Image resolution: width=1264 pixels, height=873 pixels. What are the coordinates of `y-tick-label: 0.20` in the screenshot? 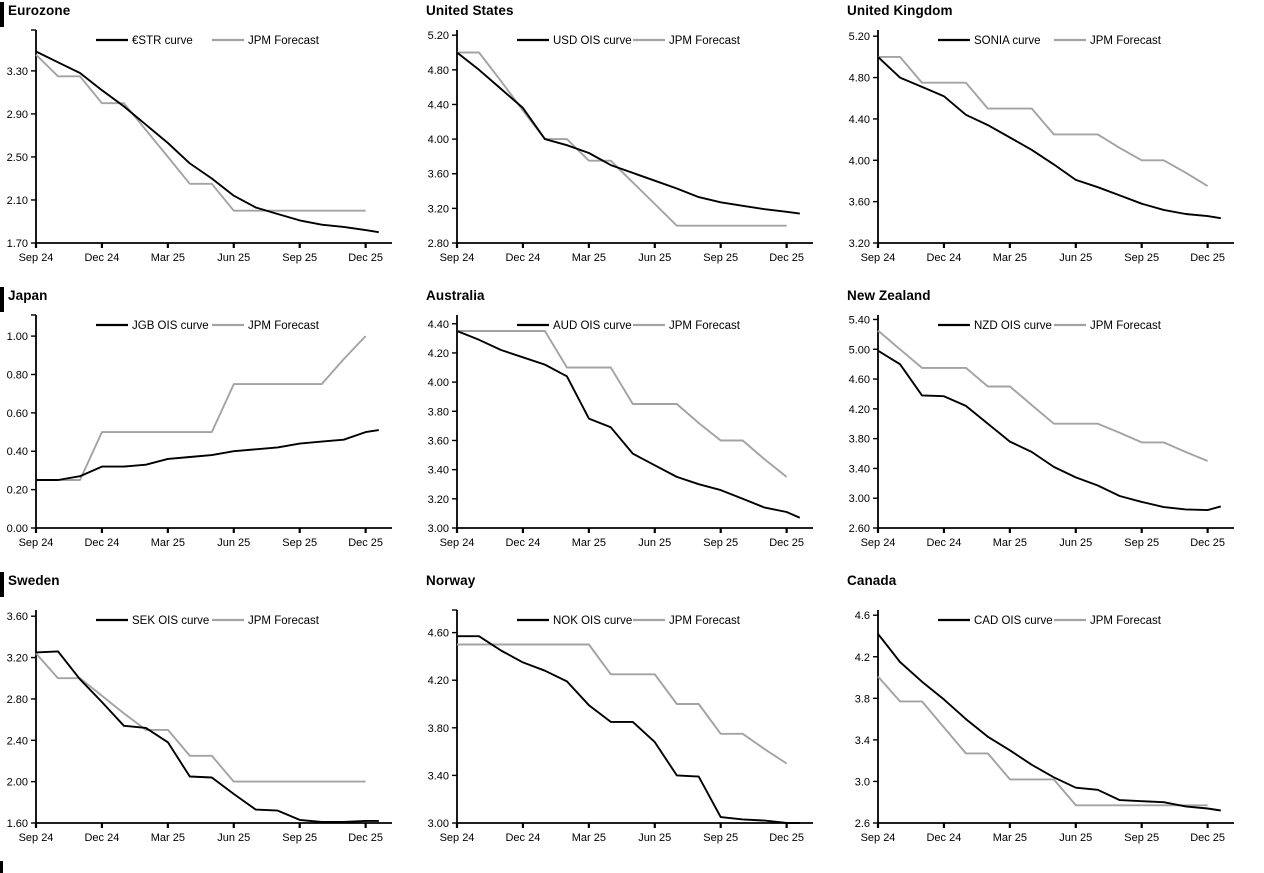 It's located at (17, 491).